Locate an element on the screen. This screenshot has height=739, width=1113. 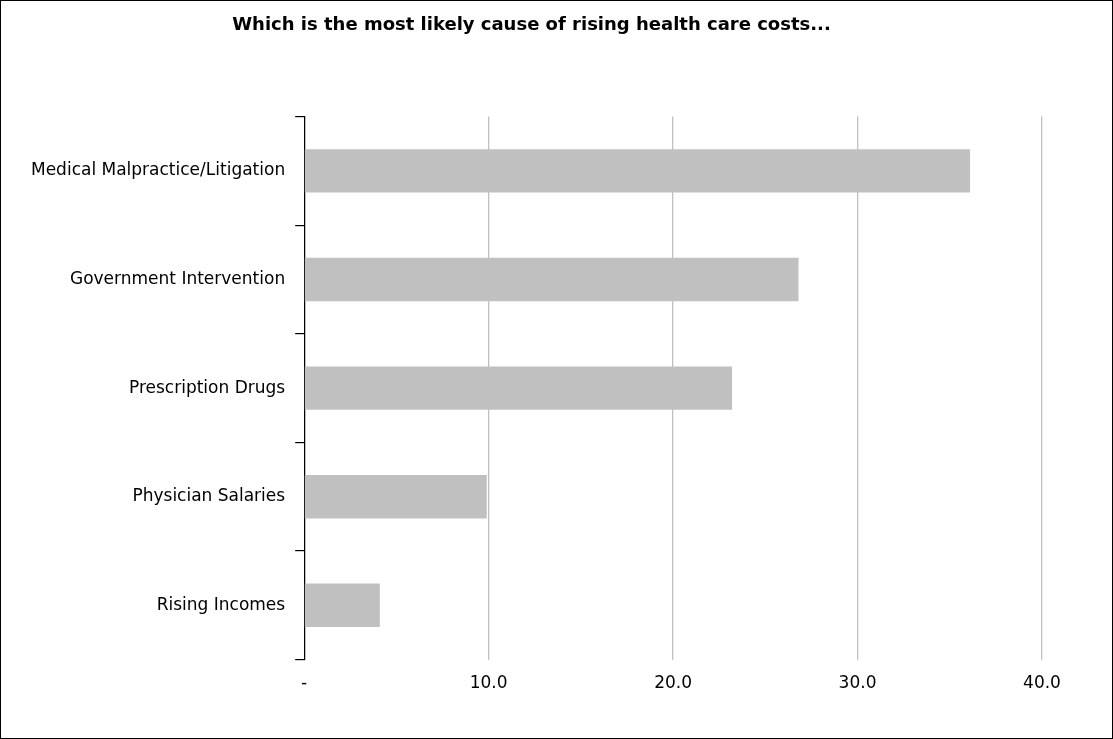
y-tick-label: Rising Incomes is located at coordinates (221, 603).